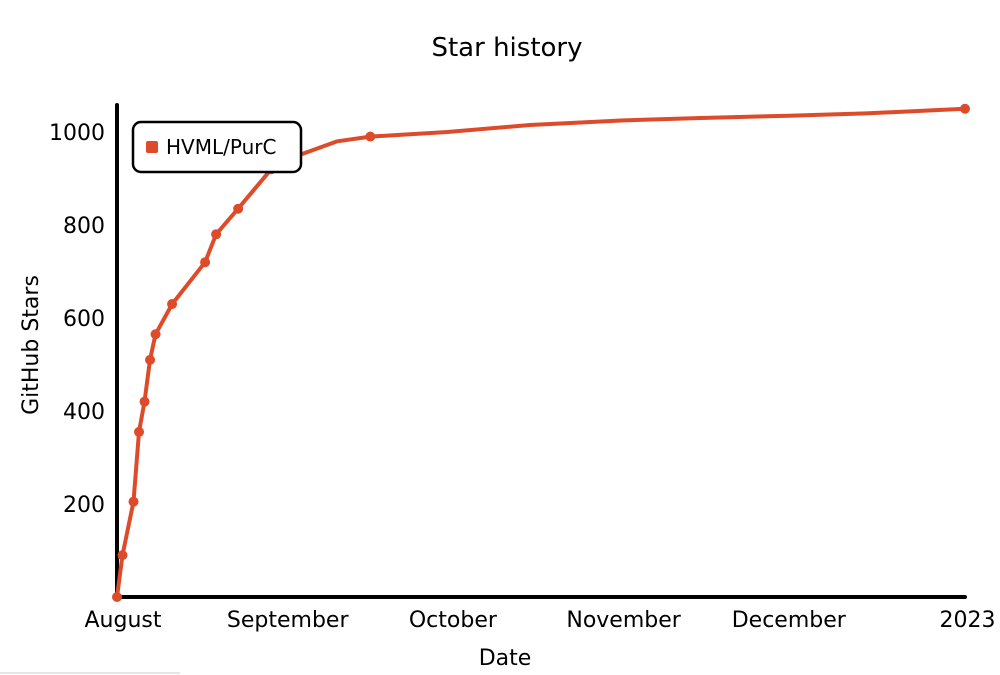 The image size is (1000, 675). What do you see at coordinates (152, 147) in the screenshot?
I see `legend-swatch` at bounding box center [152, 147].